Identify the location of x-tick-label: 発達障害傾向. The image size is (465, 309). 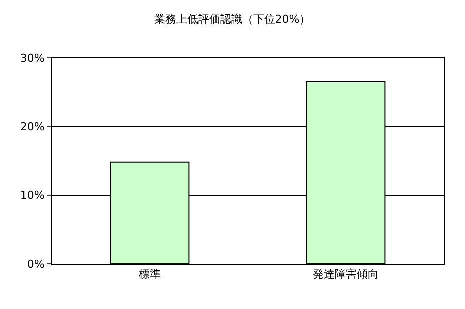
(346, 275).